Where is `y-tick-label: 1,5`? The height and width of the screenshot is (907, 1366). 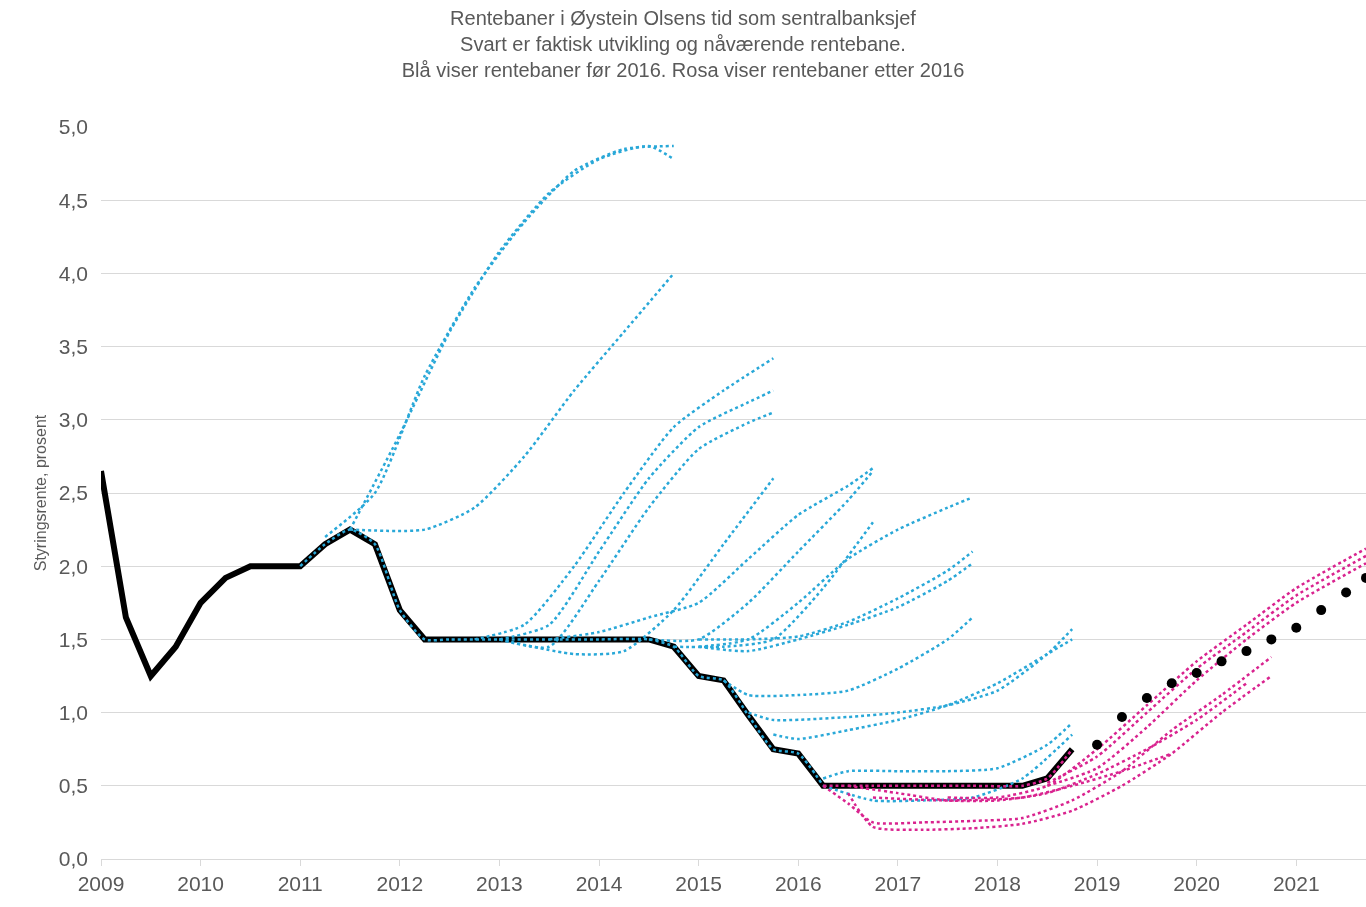 y-tick-label: 1,5 is located at coordinates (73, 639).